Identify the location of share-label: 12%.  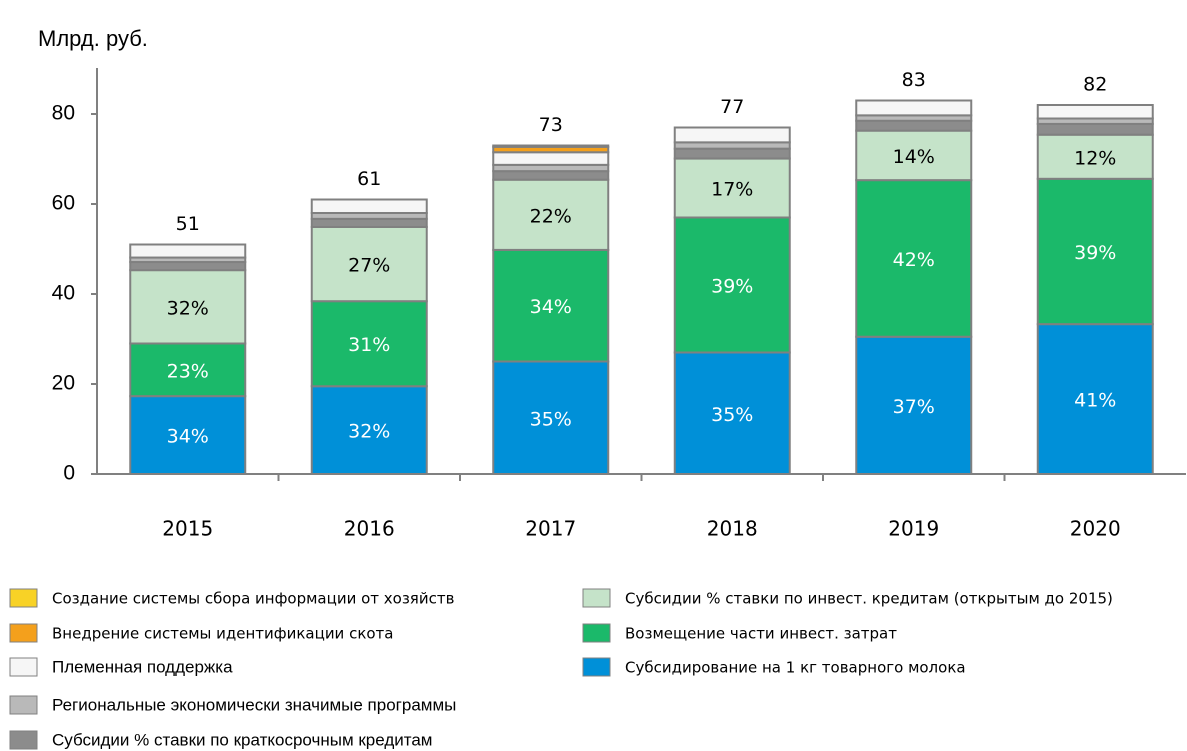
(1095, 158).